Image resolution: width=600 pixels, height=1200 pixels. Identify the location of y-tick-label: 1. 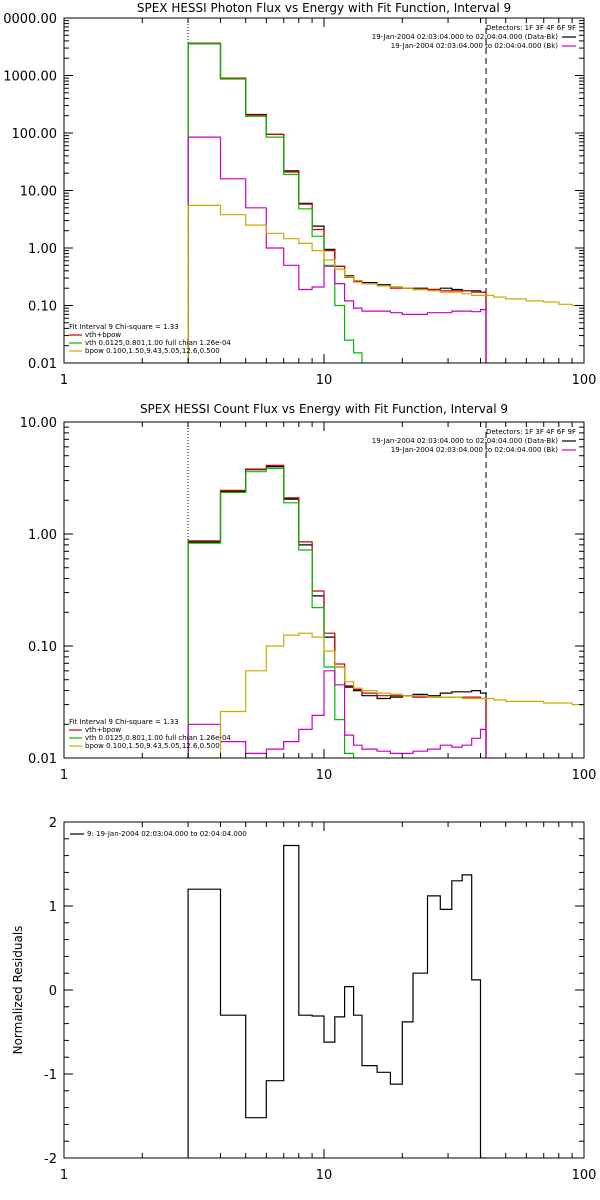
(53, 907).